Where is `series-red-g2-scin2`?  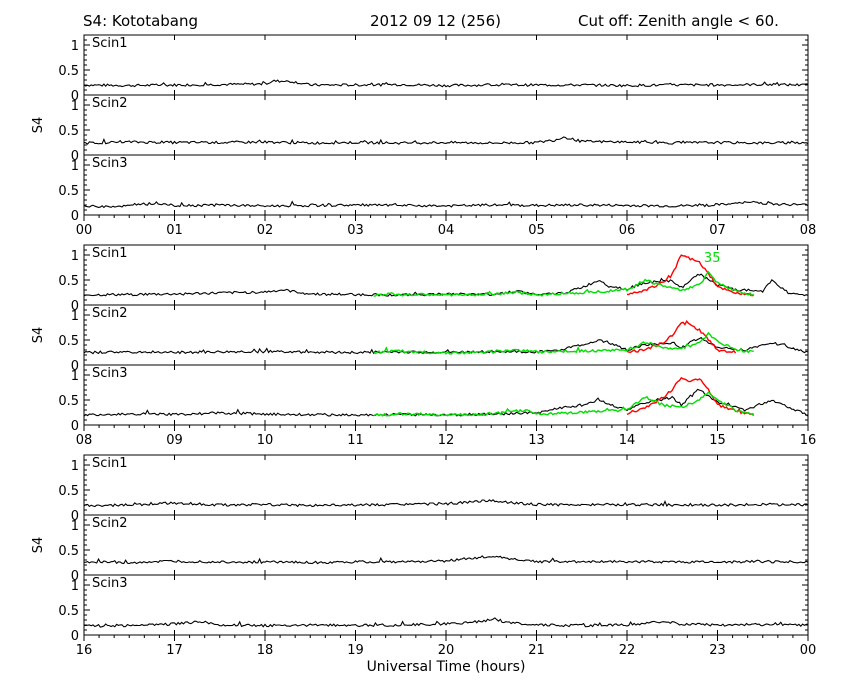 series-red-g2-scin2 is located at coordinates (681, 336).